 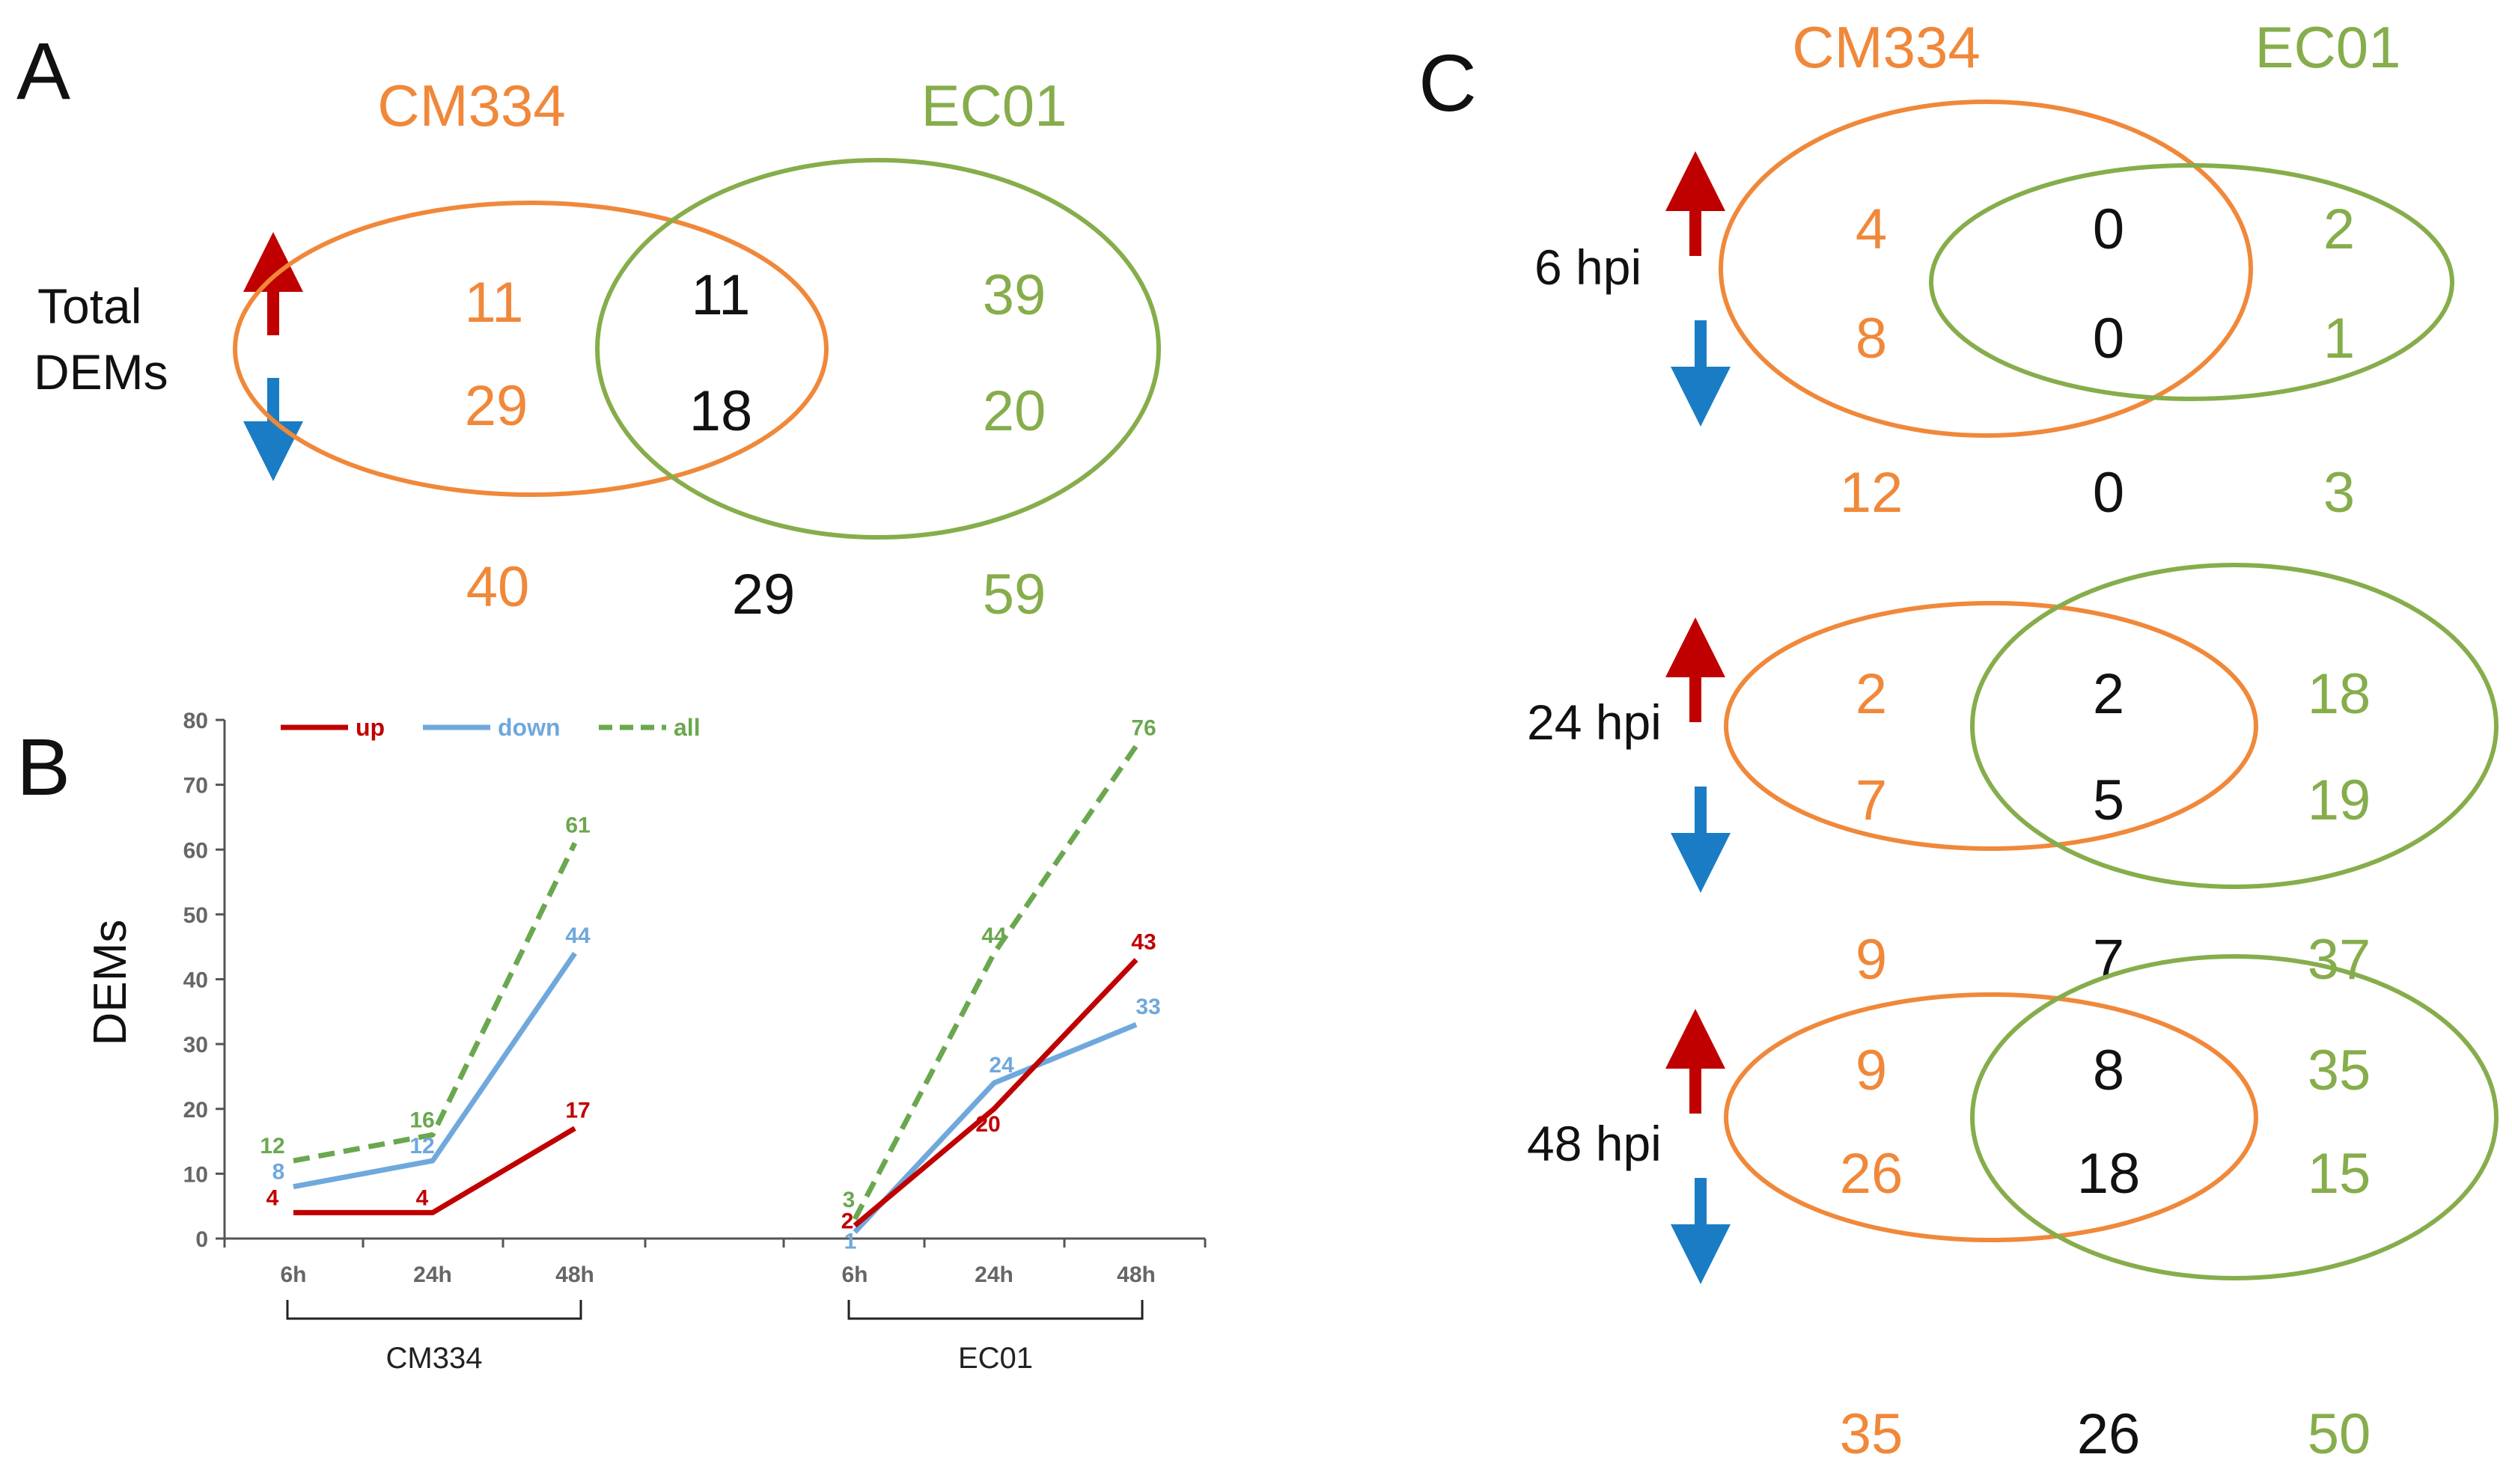 I want to click on up-cm334: 9, so click(x=1872, y=1070).